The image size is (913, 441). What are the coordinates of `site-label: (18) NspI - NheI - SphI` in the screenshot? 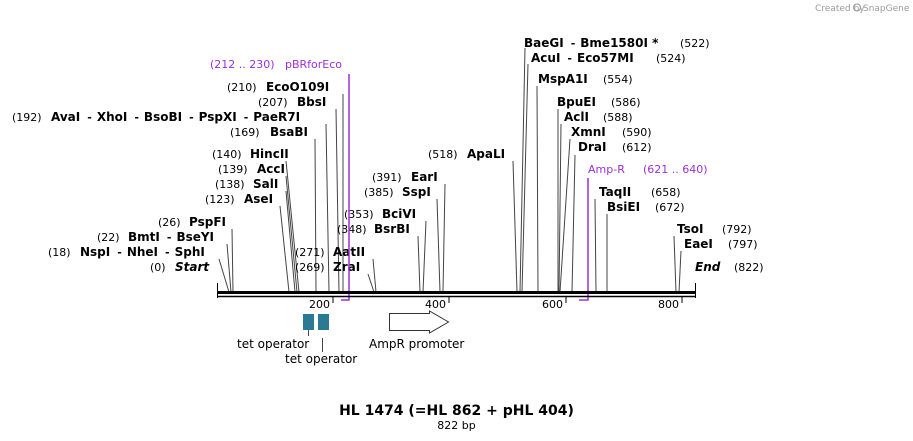 It's located at (126, 252).